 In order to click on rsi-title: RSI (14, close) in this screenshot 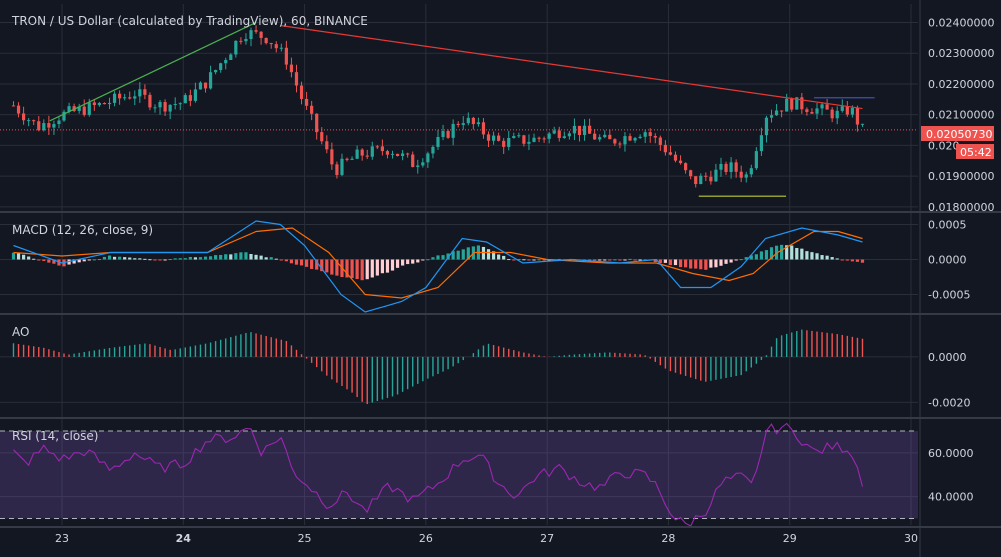, I will do `click(55, 436)`.